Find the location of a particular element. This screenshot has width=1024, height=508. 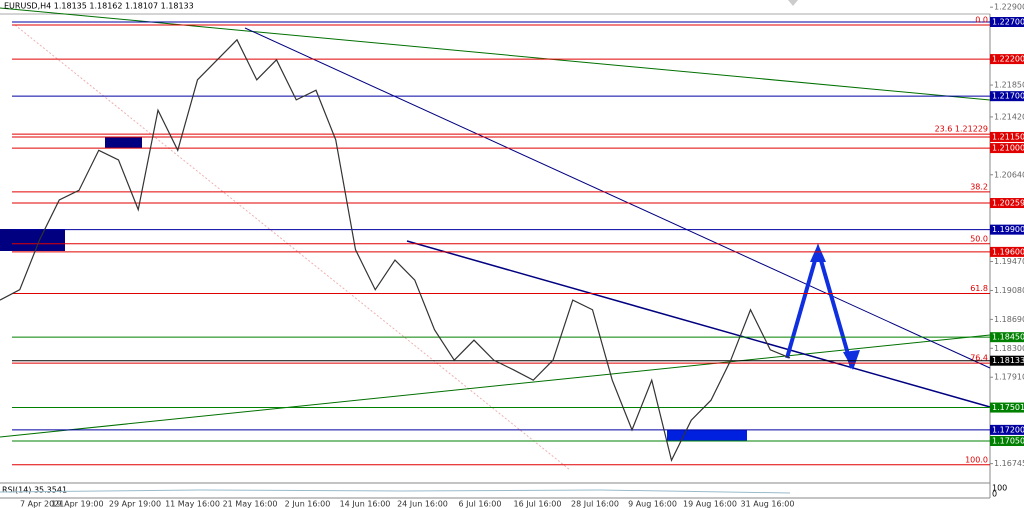

price-label: 1.19080 is located at coordinates (1009, 290).